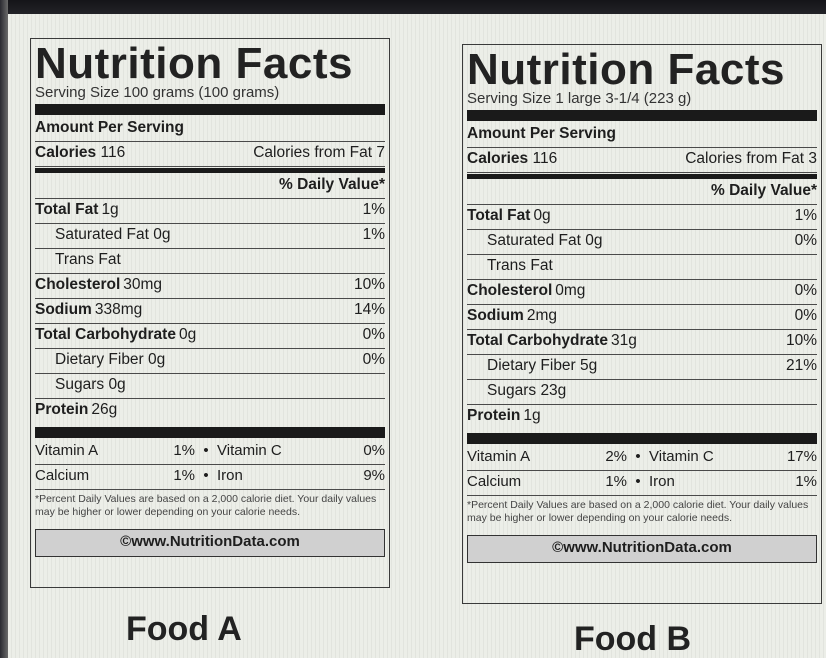 The image size is (826, 658). Describe the element at coordinates (210, 211) in the screenshot. I see `nutrient-row-total-fat: Total Fat 1g 1%` at that location.